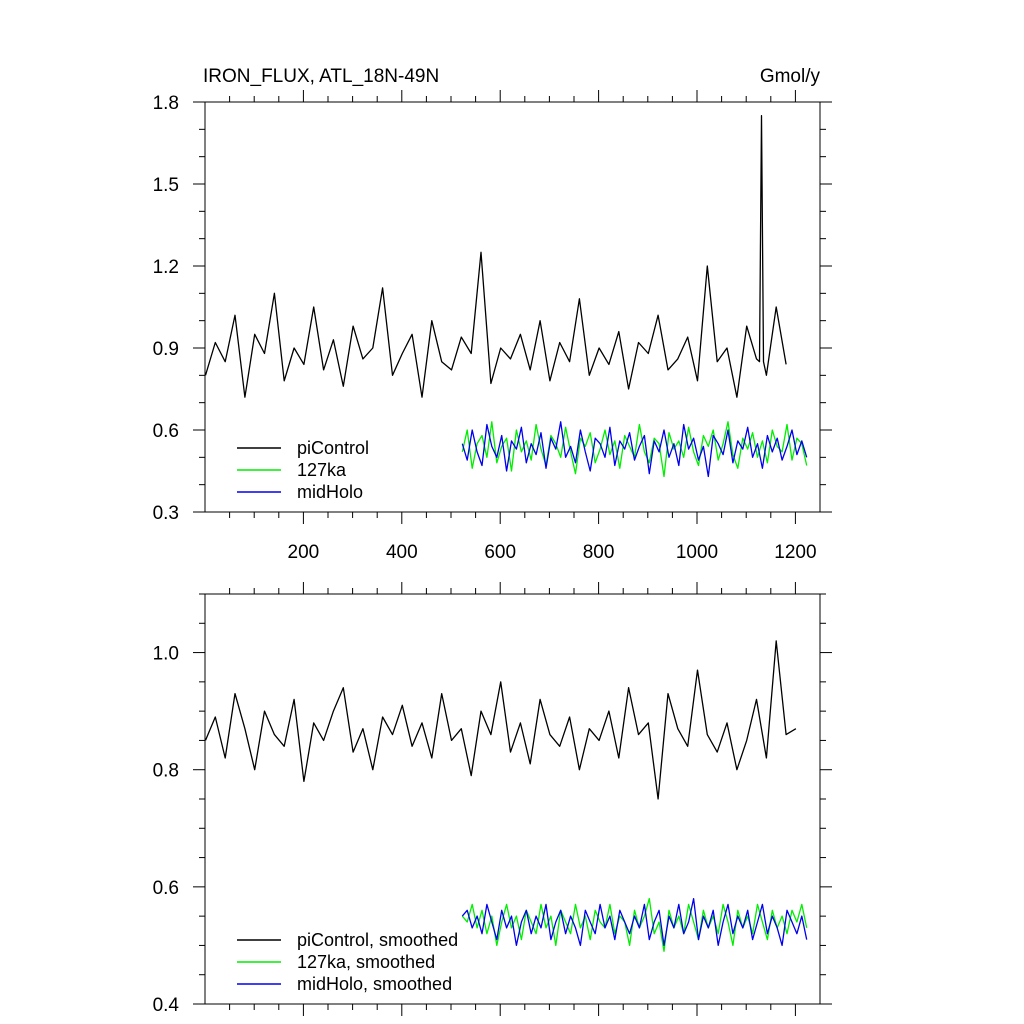 This screenshot has height=1024, width=1024. I want to click on legend-label: midHolo, smoothed, so click(374, 984).